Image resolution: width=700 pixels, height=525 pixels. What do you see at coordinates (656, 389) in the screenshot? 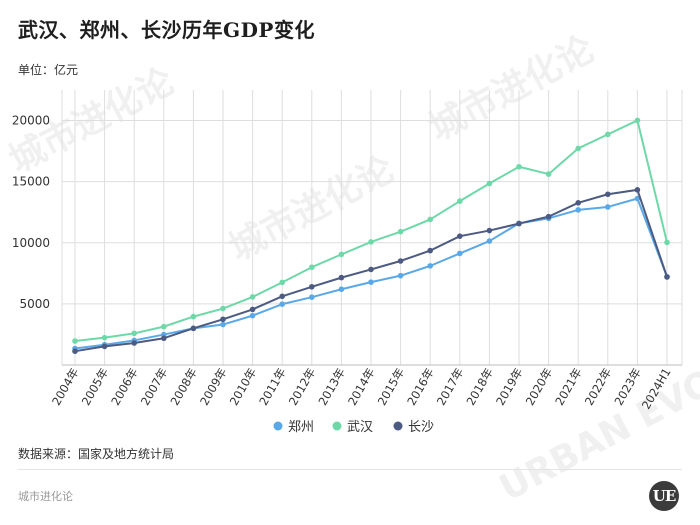
I see `x-tick-label: 2024H1` at bounding box center [656, 389].